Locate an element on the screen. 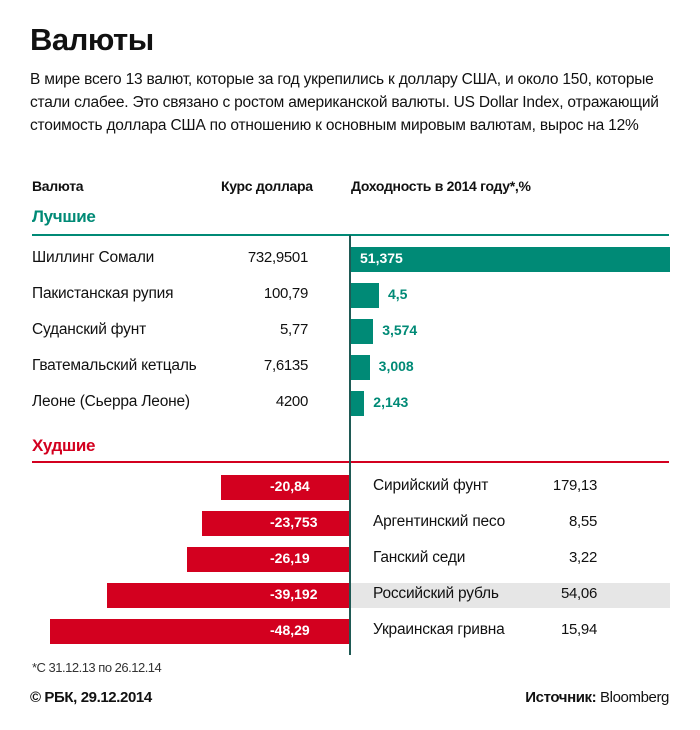 The height and width of the screenshot is (730, 700). dollar-rate: 179,13 is located at coordinates (574, 485).